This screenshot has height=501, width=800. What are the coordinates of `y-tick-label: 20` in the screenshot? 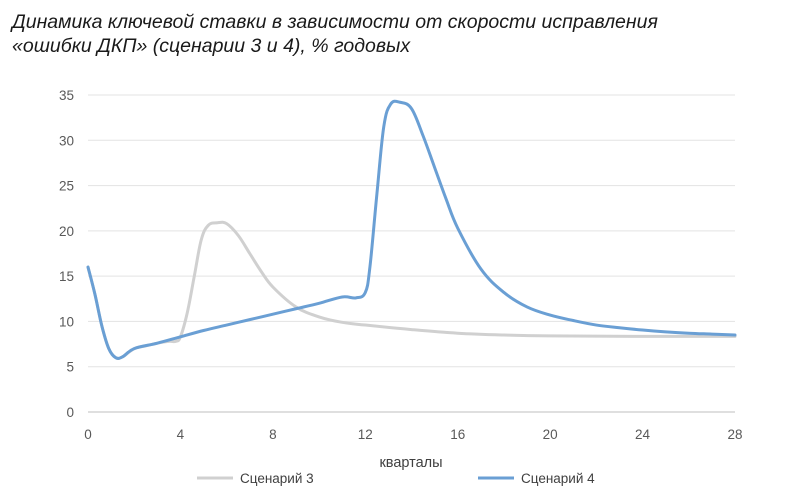 It's located at (66, 231).